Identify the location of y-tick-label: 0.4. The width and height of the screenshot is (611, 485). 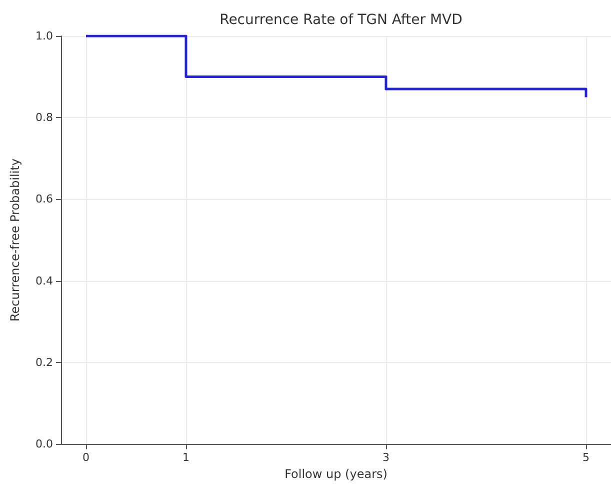
(44, 281).